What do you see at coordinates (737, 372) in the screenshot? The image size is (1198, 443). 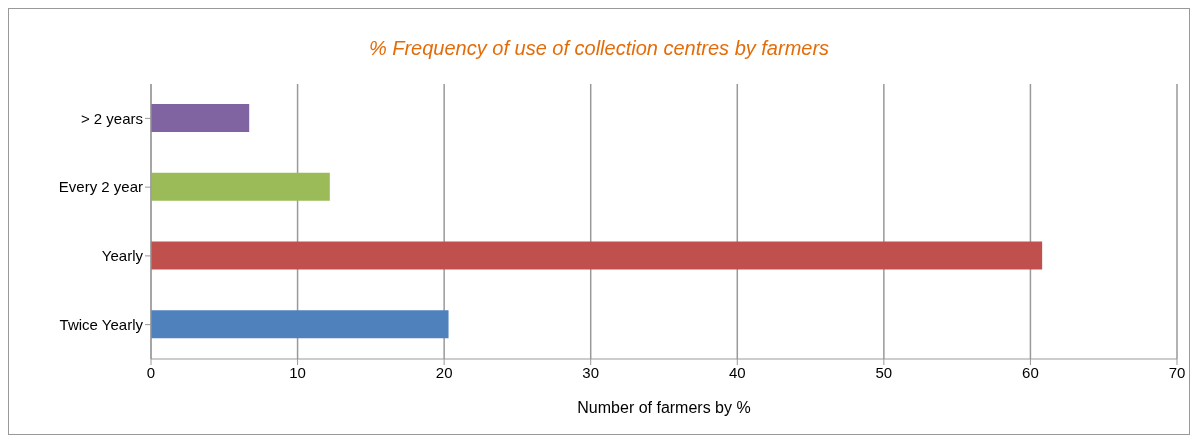 I see `x-tick-label: 40` at bounding box center [737, 372].